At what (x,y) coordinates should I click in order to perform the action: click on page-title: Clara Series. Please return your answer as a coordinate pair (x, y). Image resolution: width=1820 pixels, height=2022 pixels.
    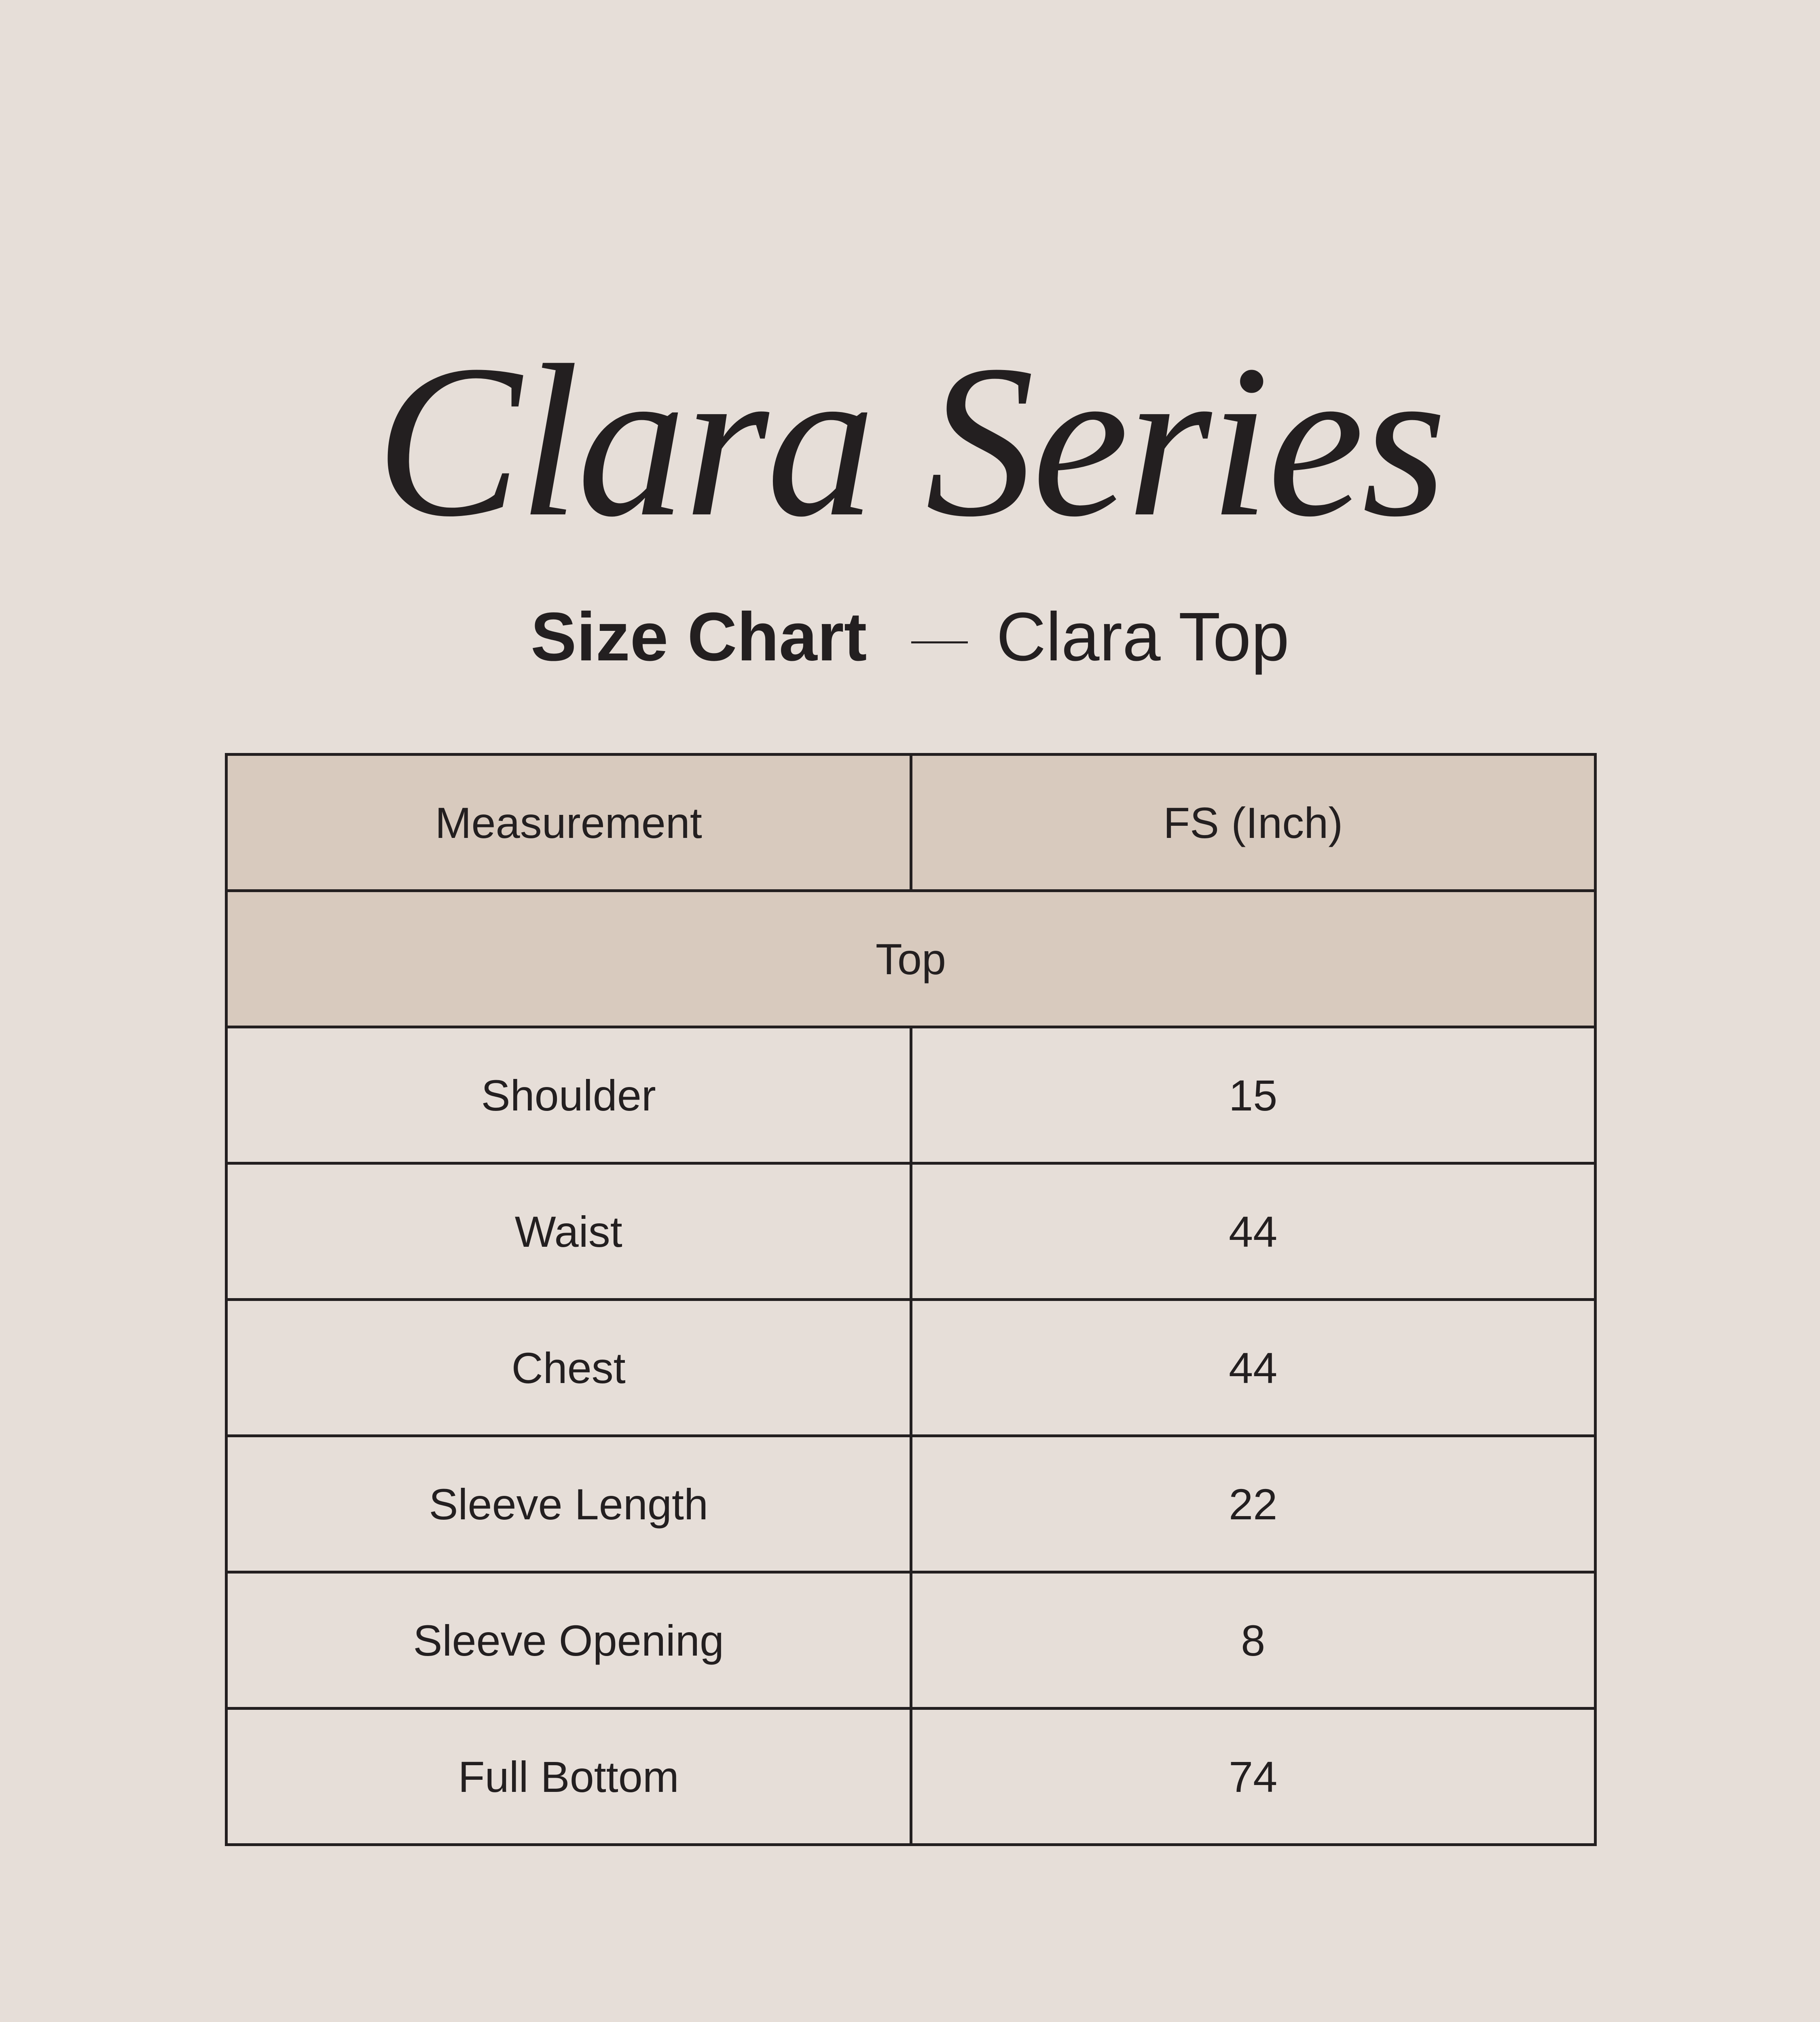
    Looking at the image, I should click on (911, 441).